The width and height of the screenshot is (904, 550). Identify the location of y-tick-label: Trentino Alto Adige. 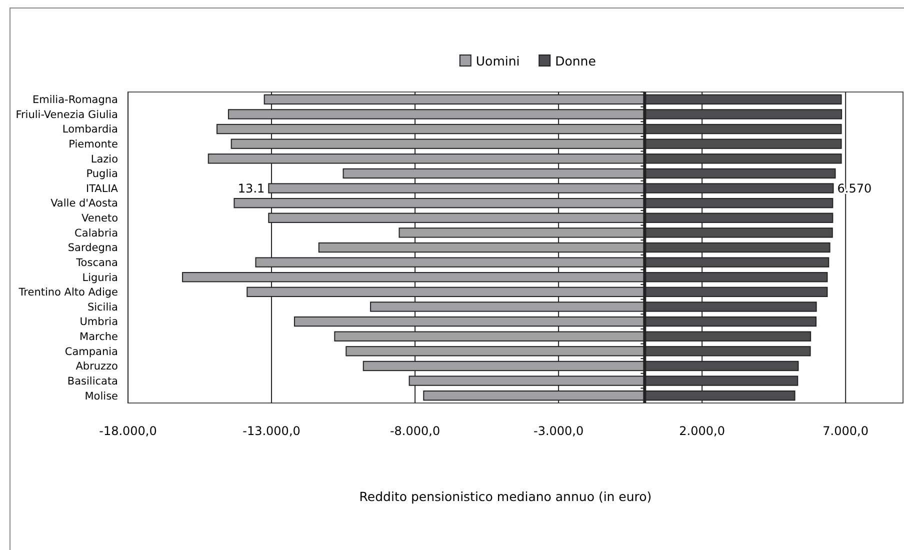
(68, 292).